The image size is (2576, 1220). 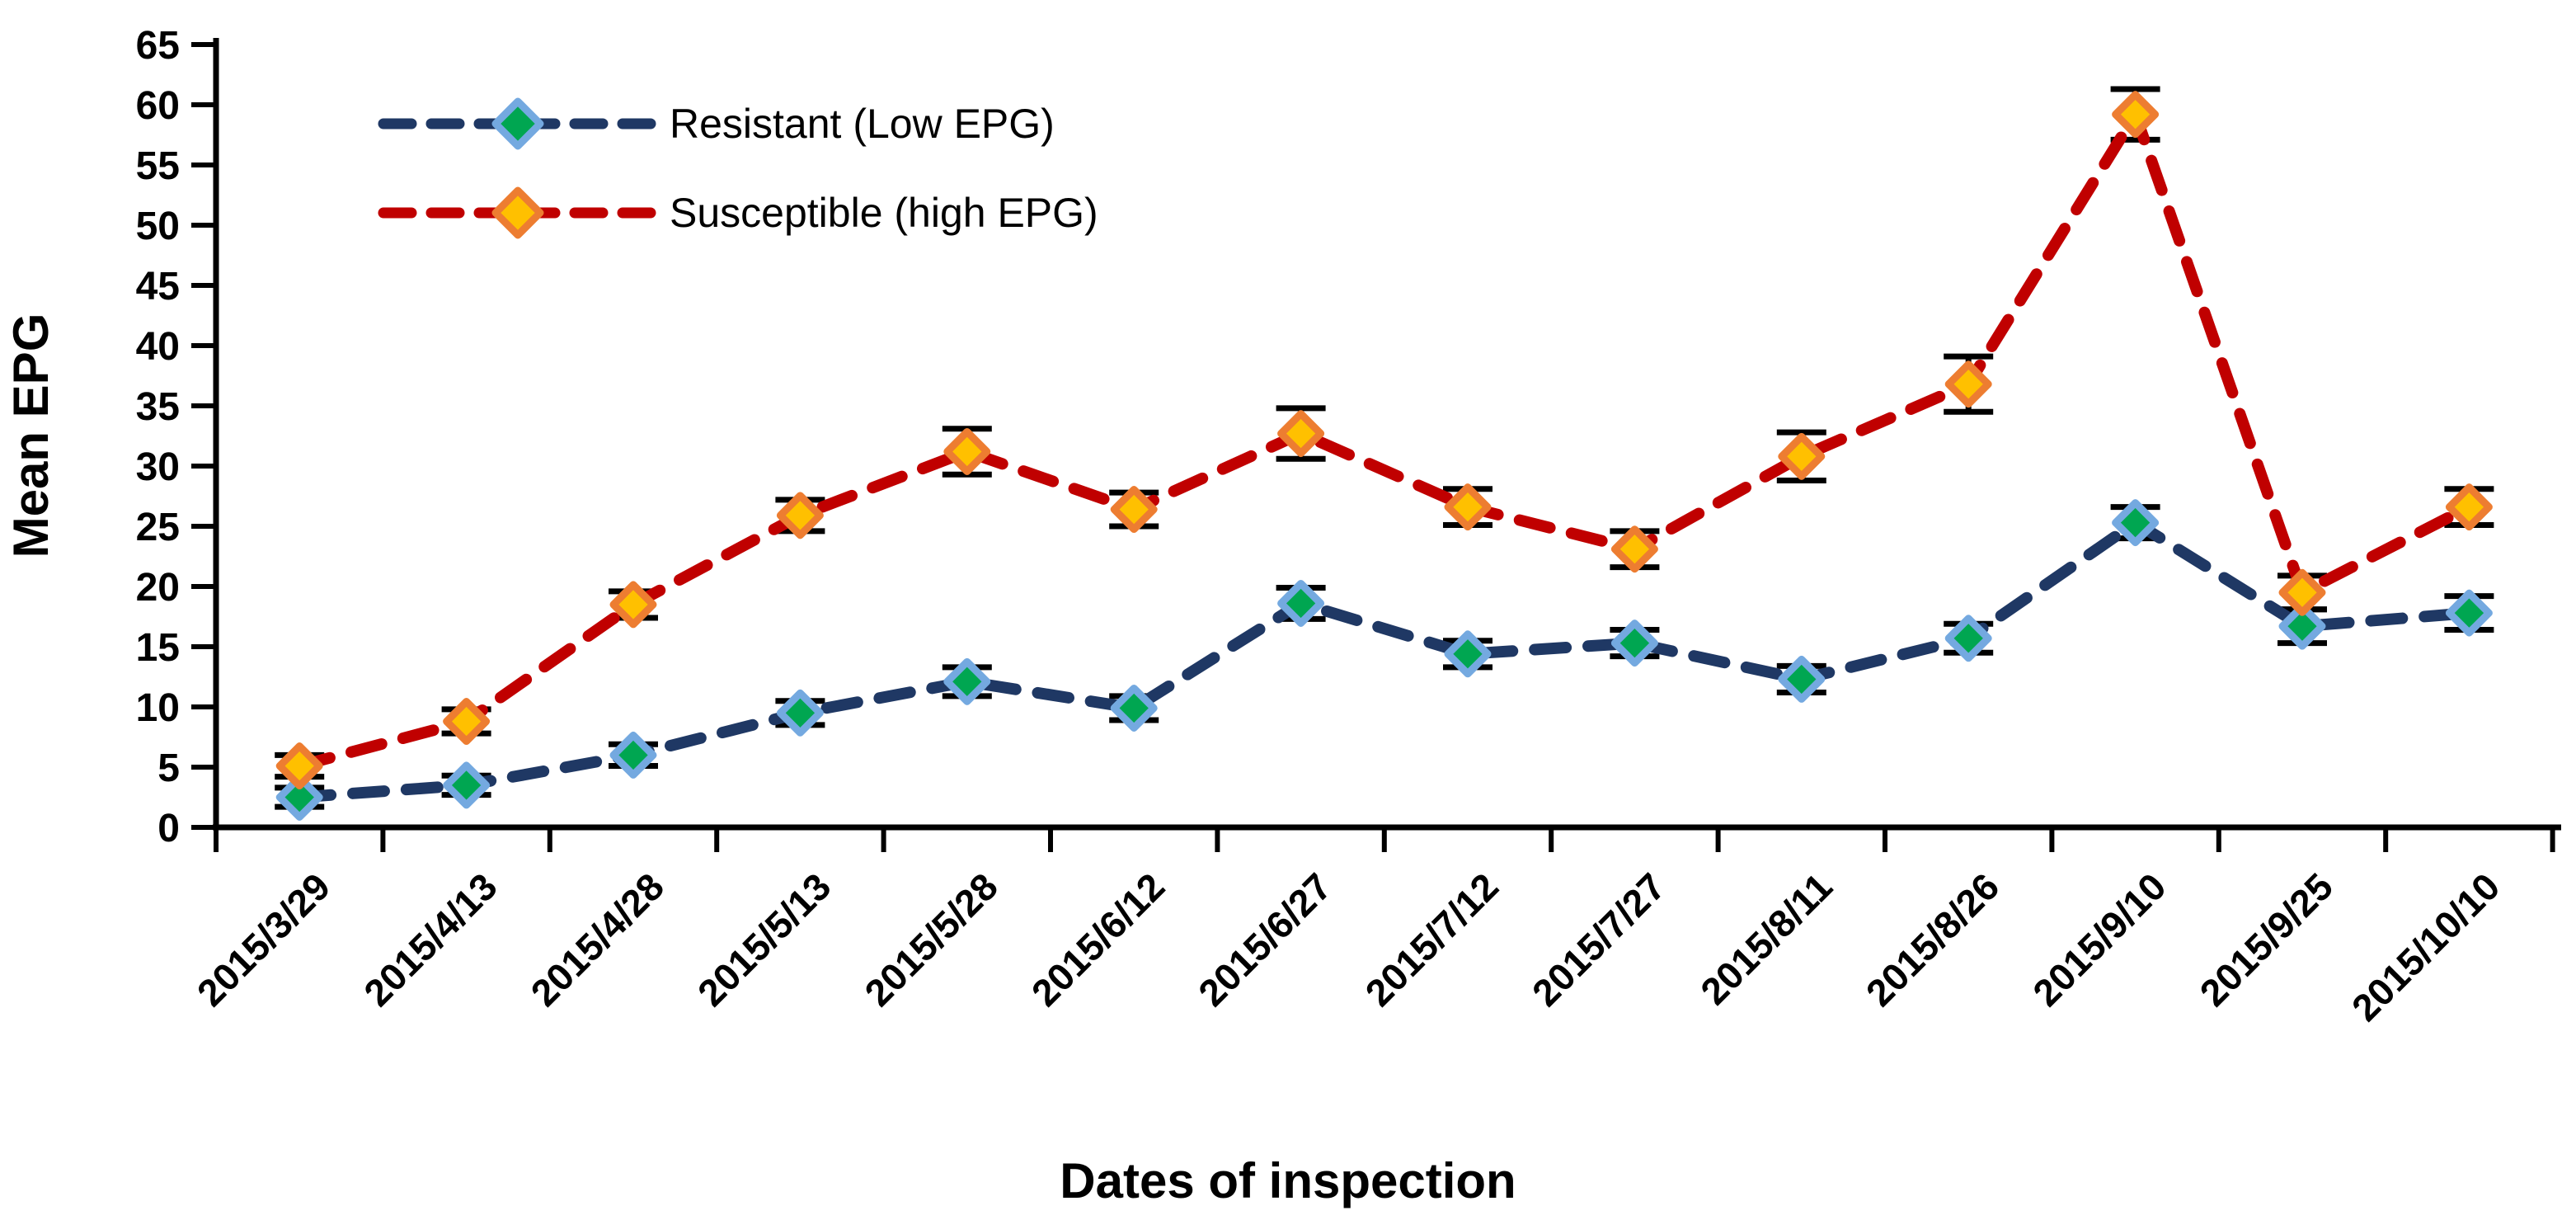 What do you see at coordinates (158, 528) in the screenshot?
I see `y-tick-label: 25` at bounding box center [158, 528].